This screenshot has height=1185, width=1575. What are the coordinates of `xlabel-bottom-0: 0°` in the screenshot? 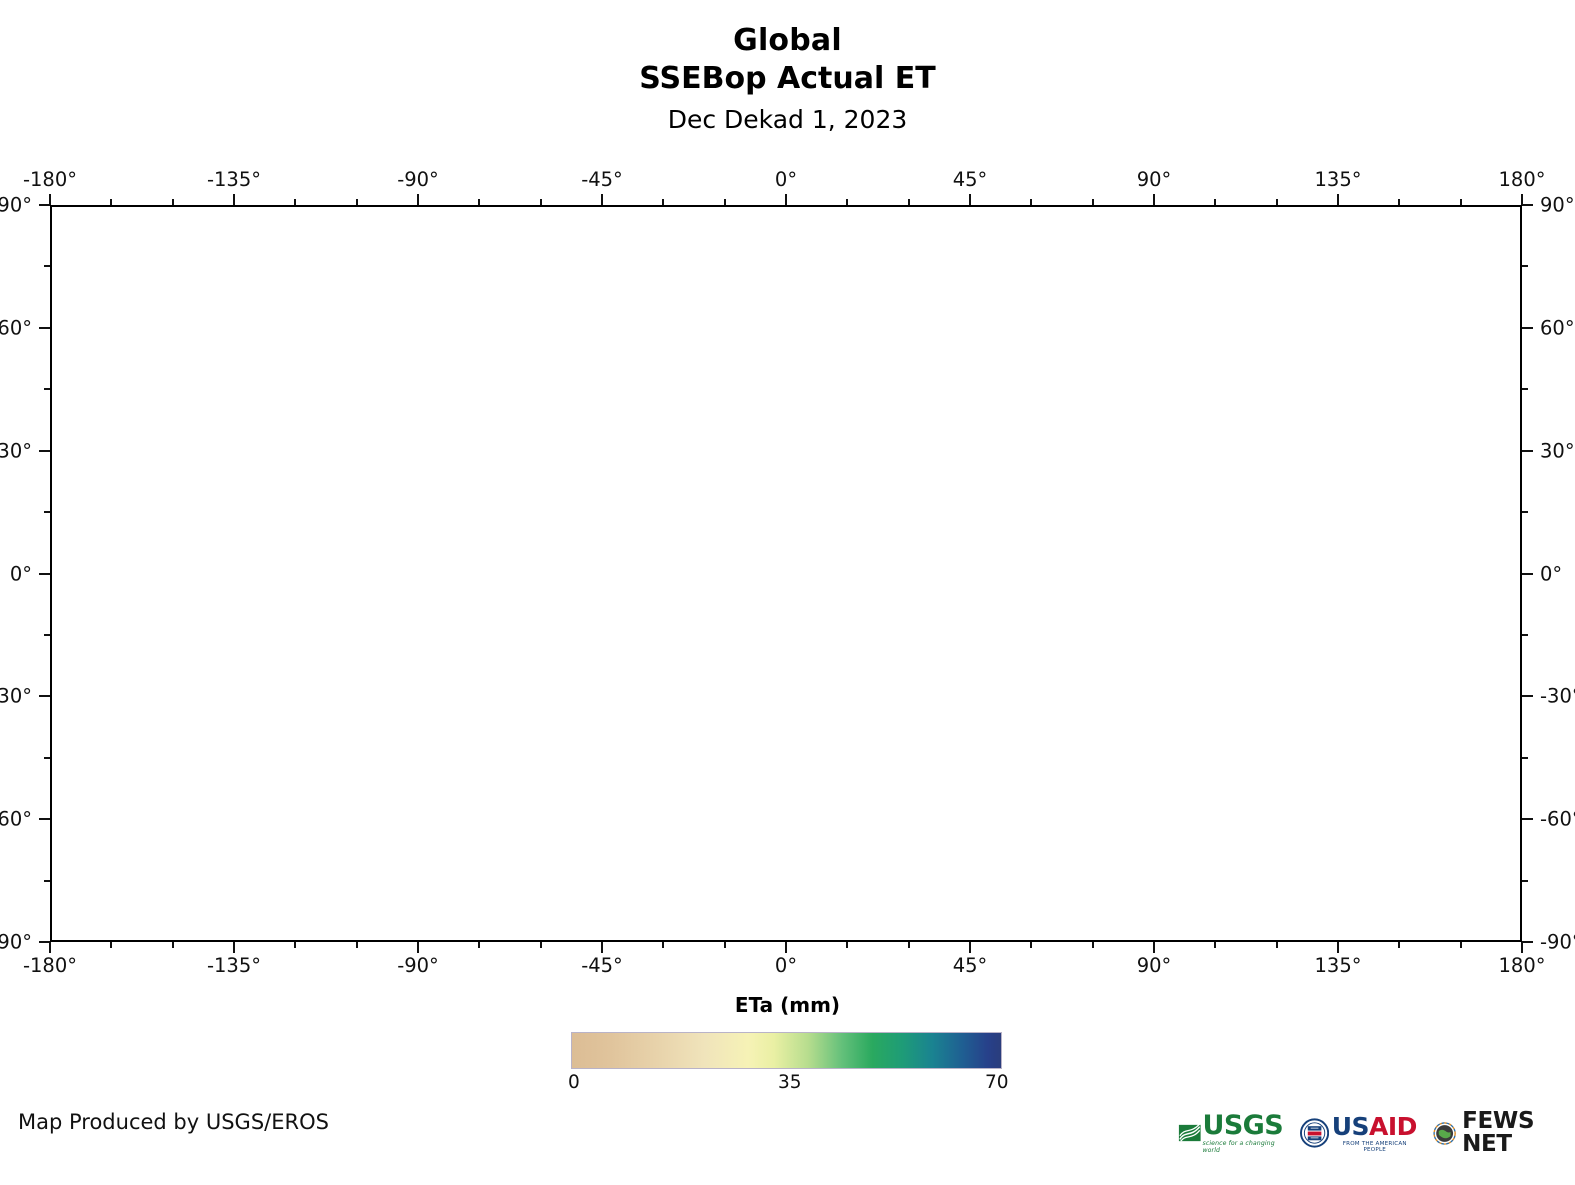 It's located at (786, 965).